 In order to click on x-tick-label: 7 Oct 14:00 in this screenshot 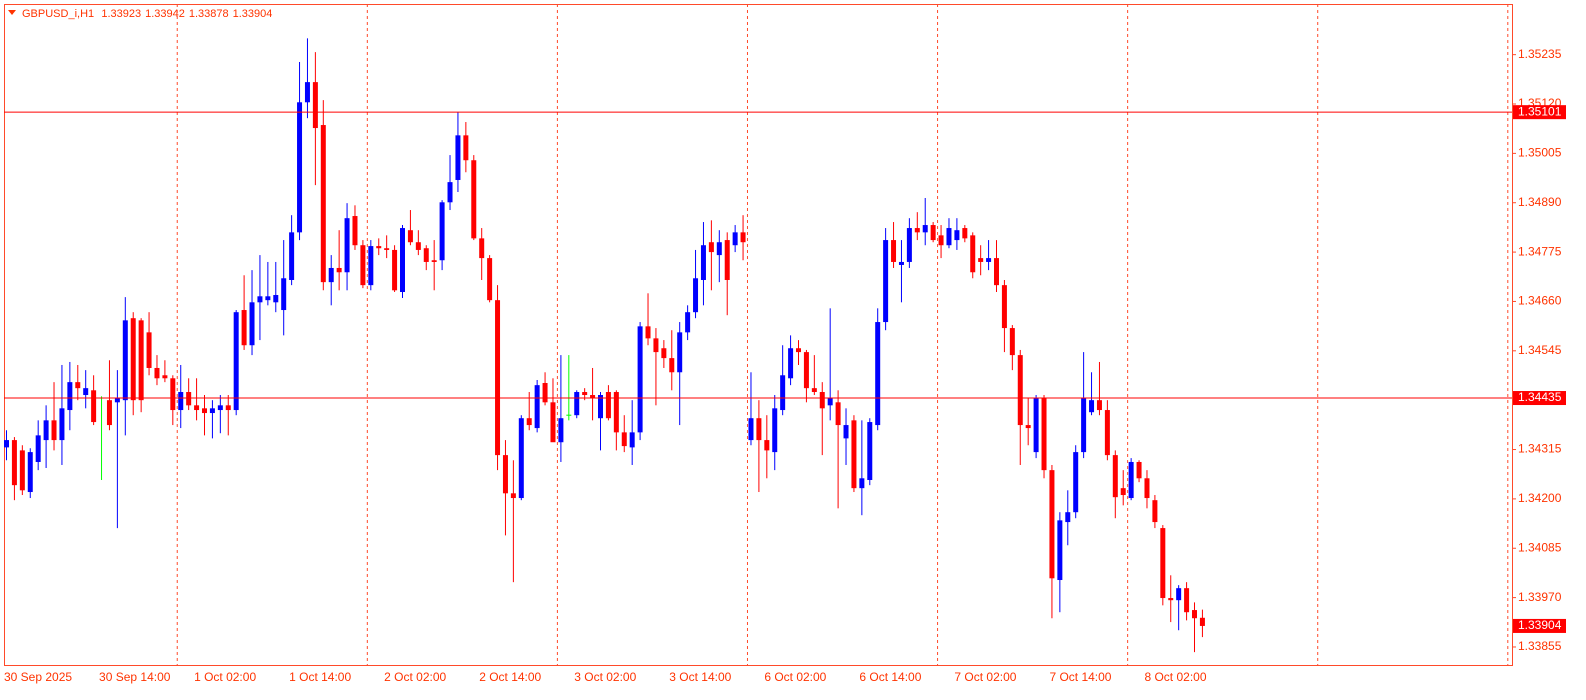, I will do `click(1080, 677)`.